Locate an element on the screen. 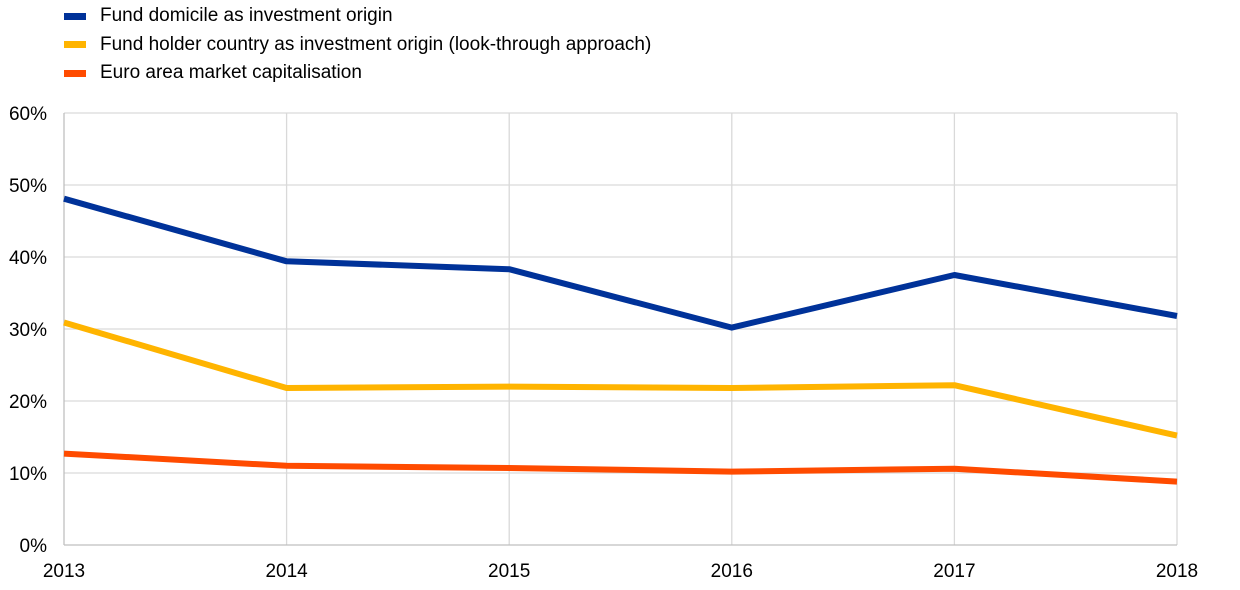 The height and width of the screenshot is (590, 1240). legend-label-series-1: Fund domicile as investment origin is located at coordinates (246, 16).